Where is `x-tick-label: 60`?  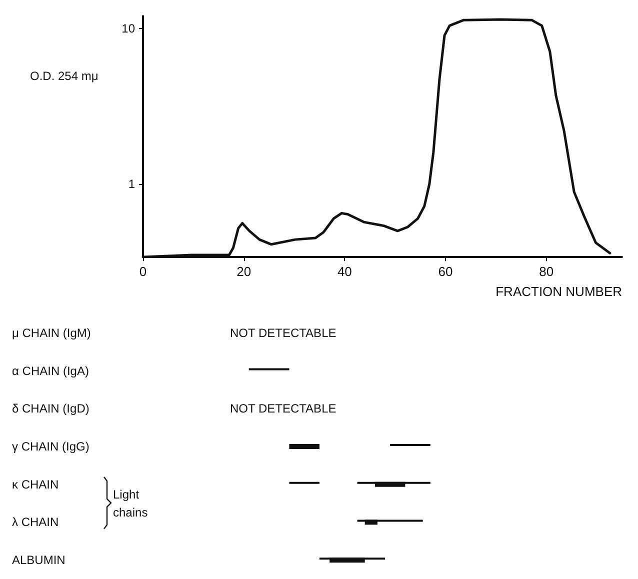
x-tick-label: 60 is located at coordinates (445, 271).